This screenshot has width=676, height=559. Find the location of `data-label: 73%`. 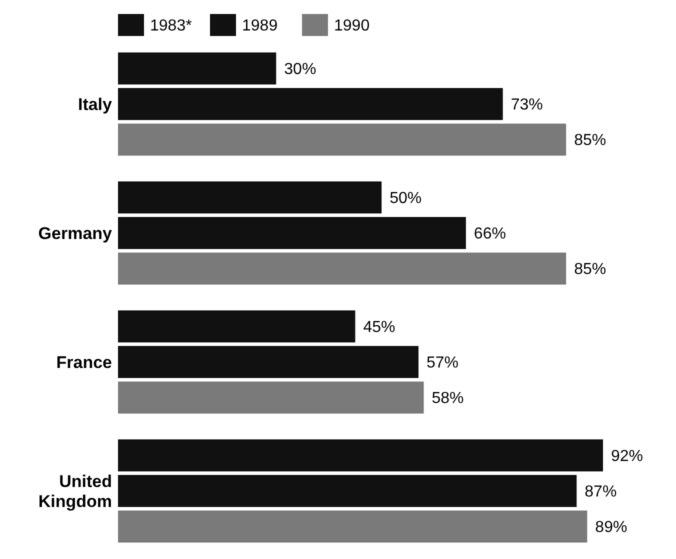

data-label: 73% is located at coordinates (526, 105).